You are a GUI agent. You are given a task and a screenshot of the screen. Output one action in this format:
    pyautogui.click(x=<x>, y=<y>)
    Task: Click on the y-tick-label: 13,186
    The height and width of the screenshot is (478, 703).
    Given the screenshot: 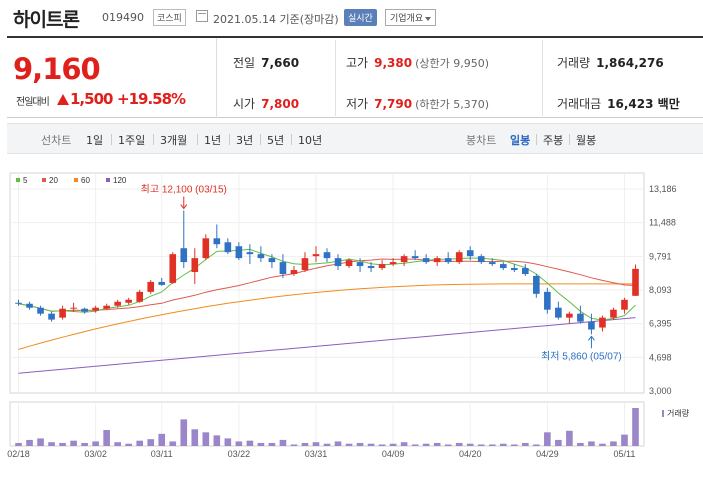 What is the action you would take?
    pyautogui.click(x=663, y=189)
    